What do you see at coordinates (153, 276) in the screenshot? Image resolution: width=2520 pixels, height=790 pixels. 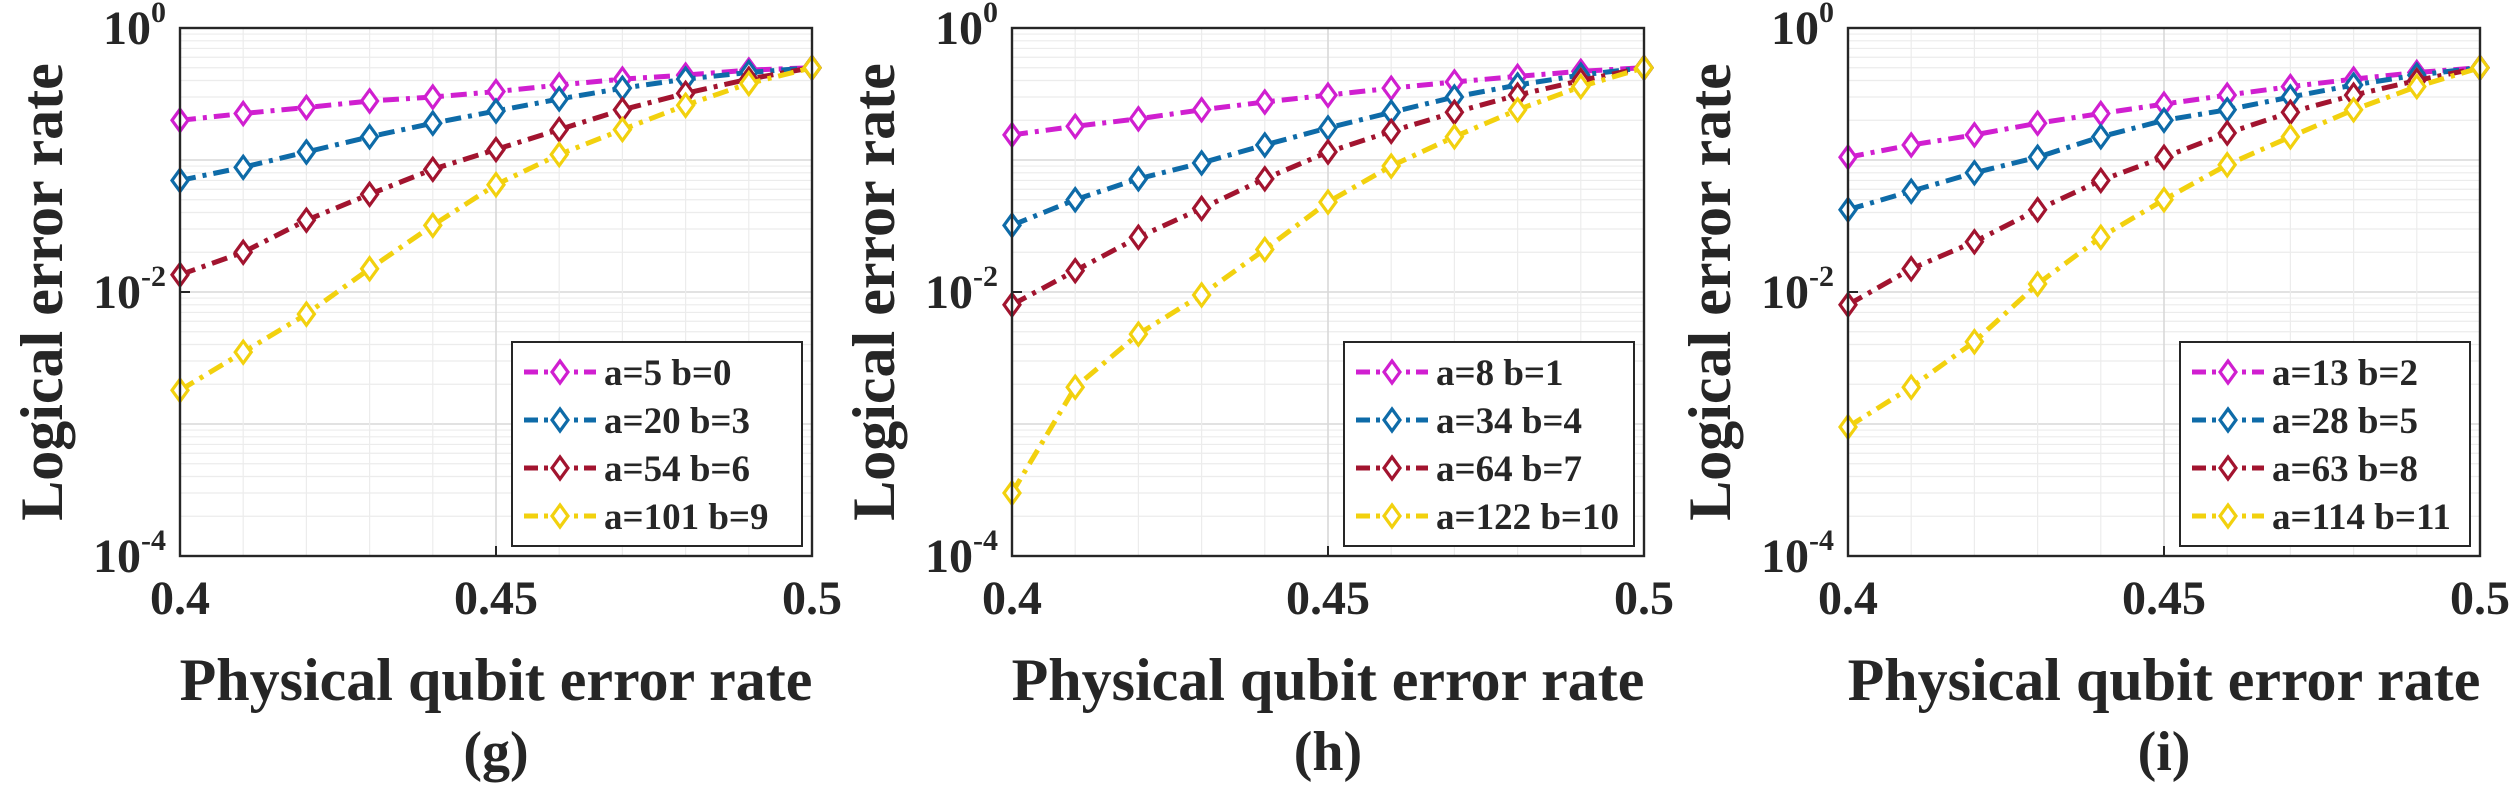 I see `y-tick-exponent: -2` at bounding box center [153, 276].